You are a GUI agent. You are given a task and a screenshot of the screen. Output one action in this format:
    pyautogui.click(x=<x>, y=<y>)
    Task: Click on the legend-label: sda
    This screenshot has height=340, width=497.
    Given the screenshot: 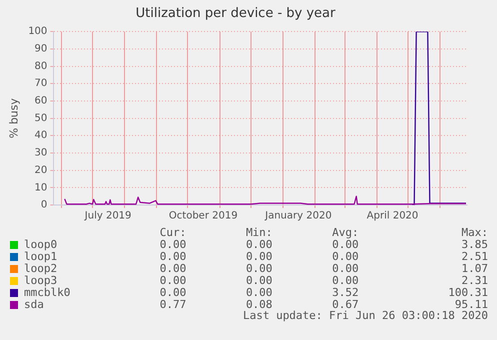 What is the action you would take?
    pyautogui.click(x=34, y=304)
    